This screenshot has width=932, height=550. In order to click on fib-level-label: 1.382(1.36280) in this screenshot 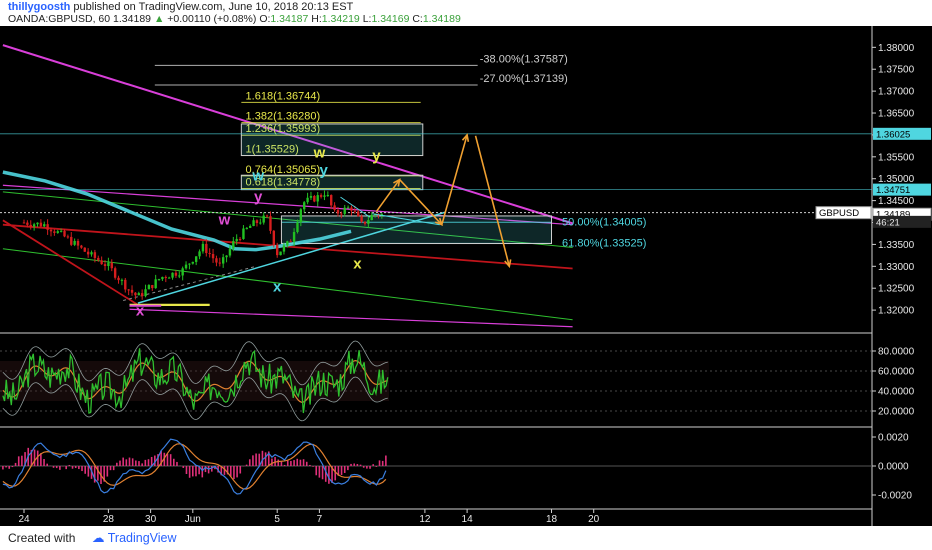, I will do `click(283, 117)`.